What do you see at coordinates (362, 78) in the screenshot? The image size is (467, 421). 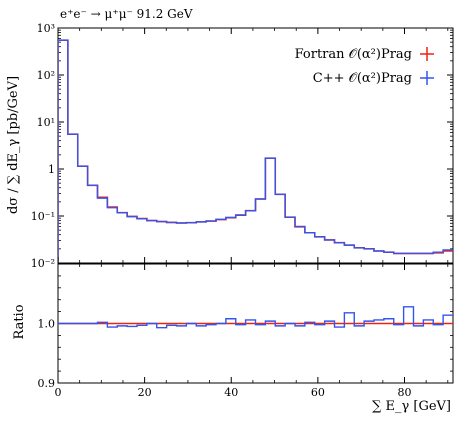 I see `legend-label-cpp: C++ 𝒪(α²)Prag` at bounding box center [362, 78].